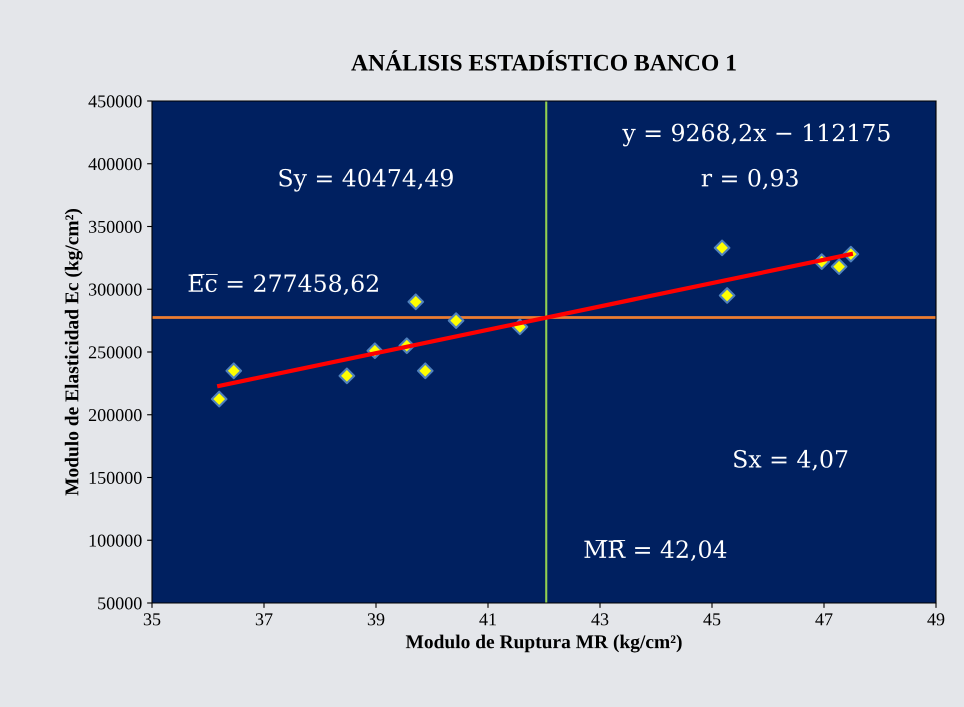  Describe the element at coordinates (655, 551) in the screenshot. I see `annotation: M̅R̅ = 42,04` at that location.